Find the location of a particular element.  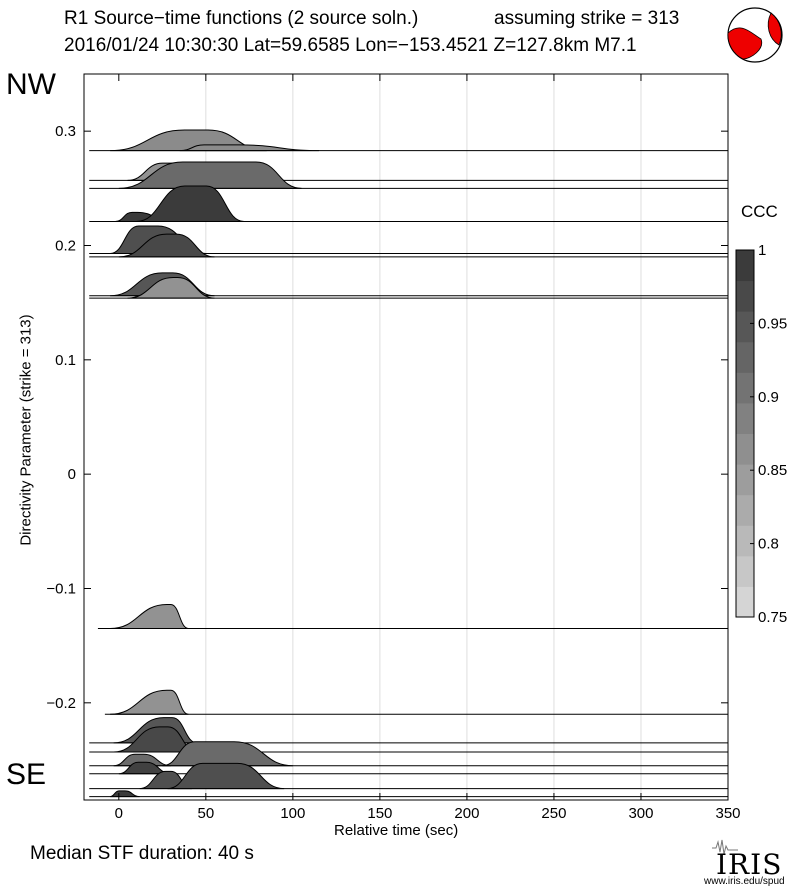

x-tick-label: 300 is located at coordinates (640, 813).